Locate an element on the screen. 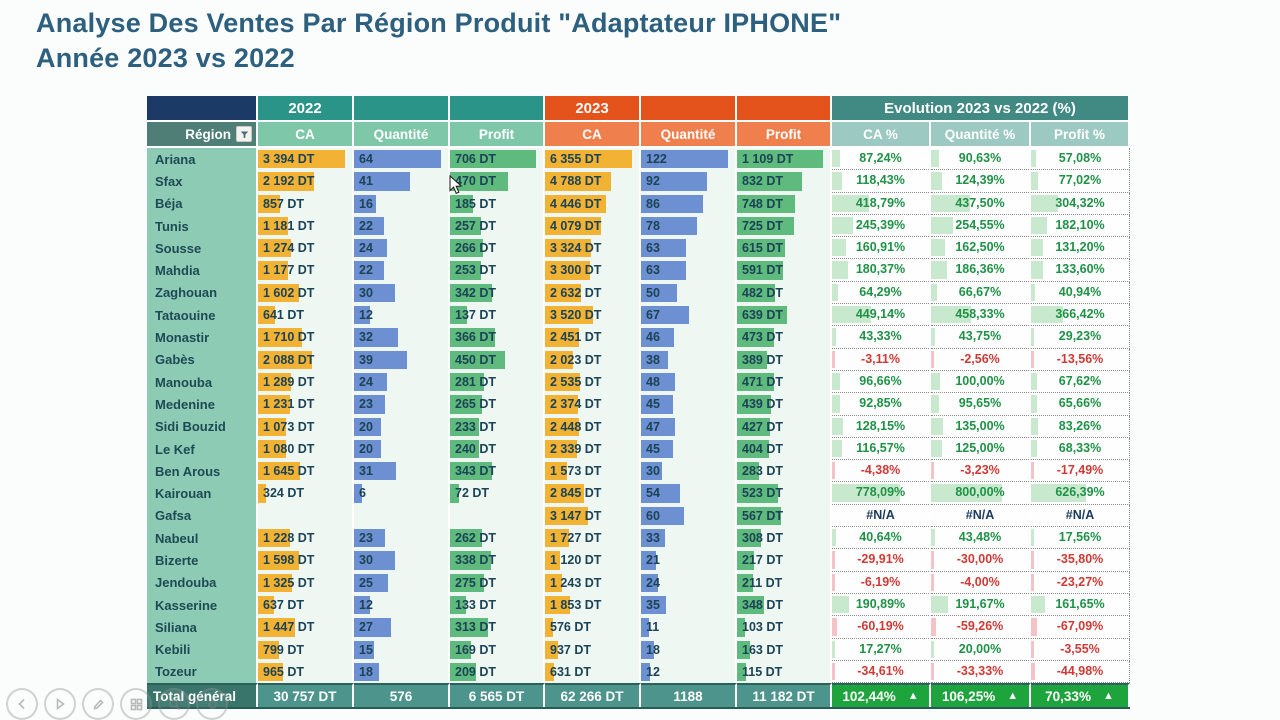  cell-ariana-qty-2022: 64 is located at coordinates (402, 159).